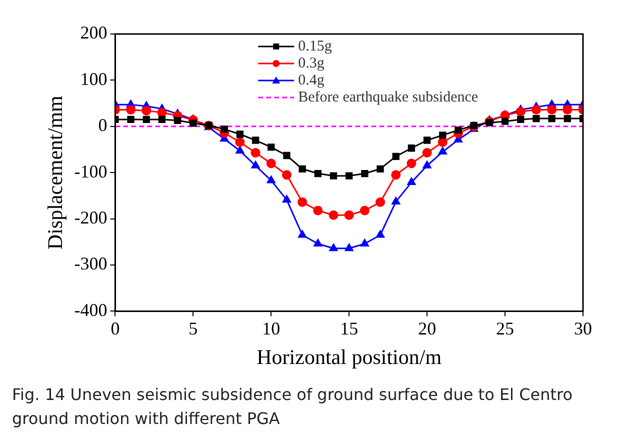 This screenshot has height=433, width=625. Describe the element at coordinates (315, 46) in the screenshot. I see `legend-label: 0.15g` at that location.